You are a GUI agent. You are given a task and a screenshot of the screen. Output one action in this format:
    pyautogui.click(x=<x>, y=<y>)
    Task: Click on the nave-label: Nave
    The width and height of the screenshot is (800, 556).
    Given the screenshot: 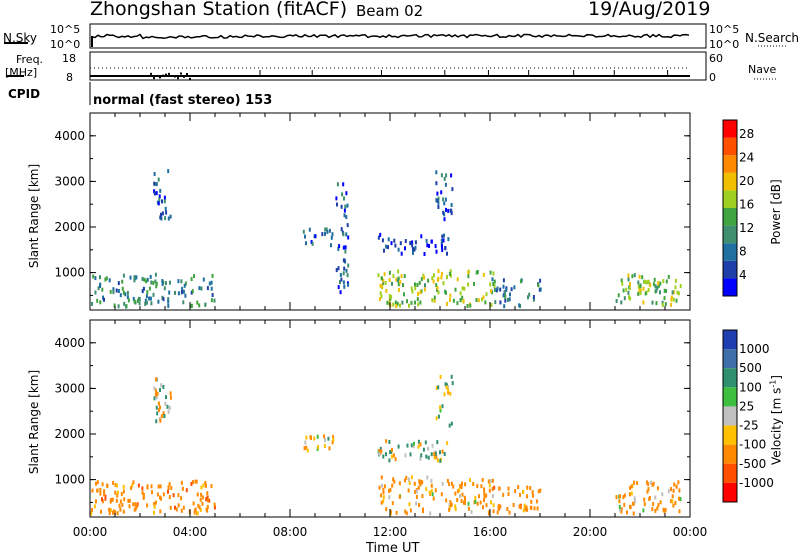 What is the action you would take?
    pyautogui.click(x=762, y=69)
    